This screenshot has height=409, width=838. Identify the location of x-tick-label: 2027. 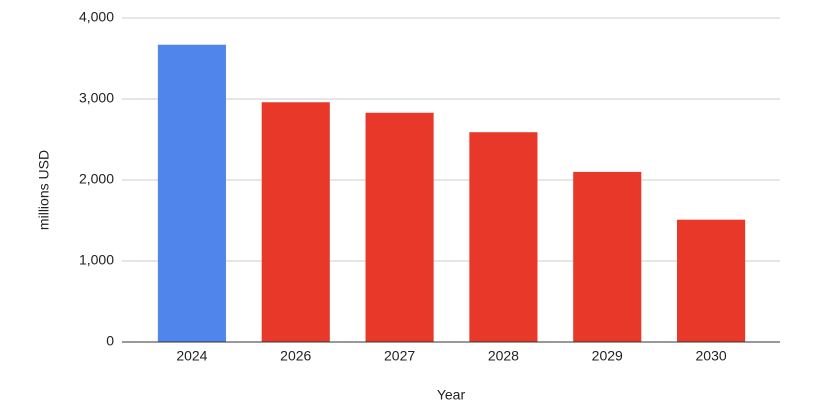
(399, 356).